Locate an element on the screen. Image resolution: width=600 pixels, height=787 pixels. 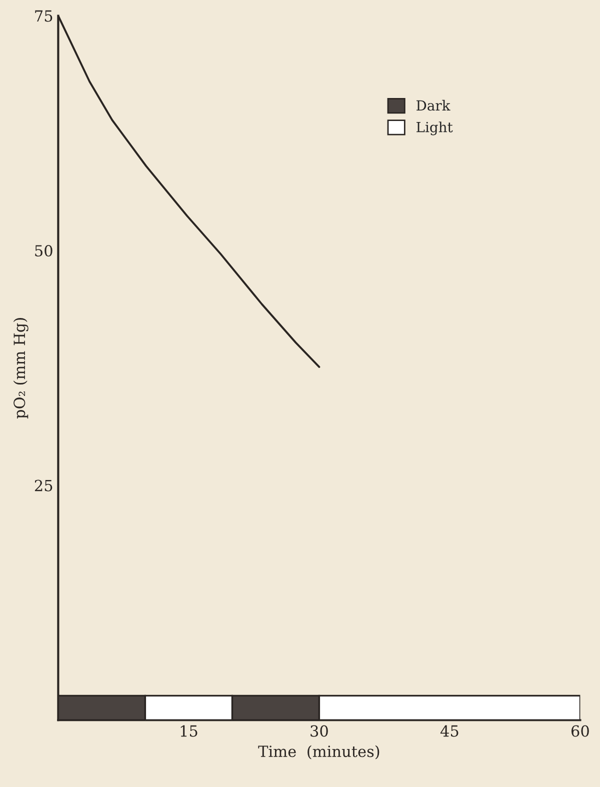
x-tick-label: 15 is located at coordinates (189, 731).